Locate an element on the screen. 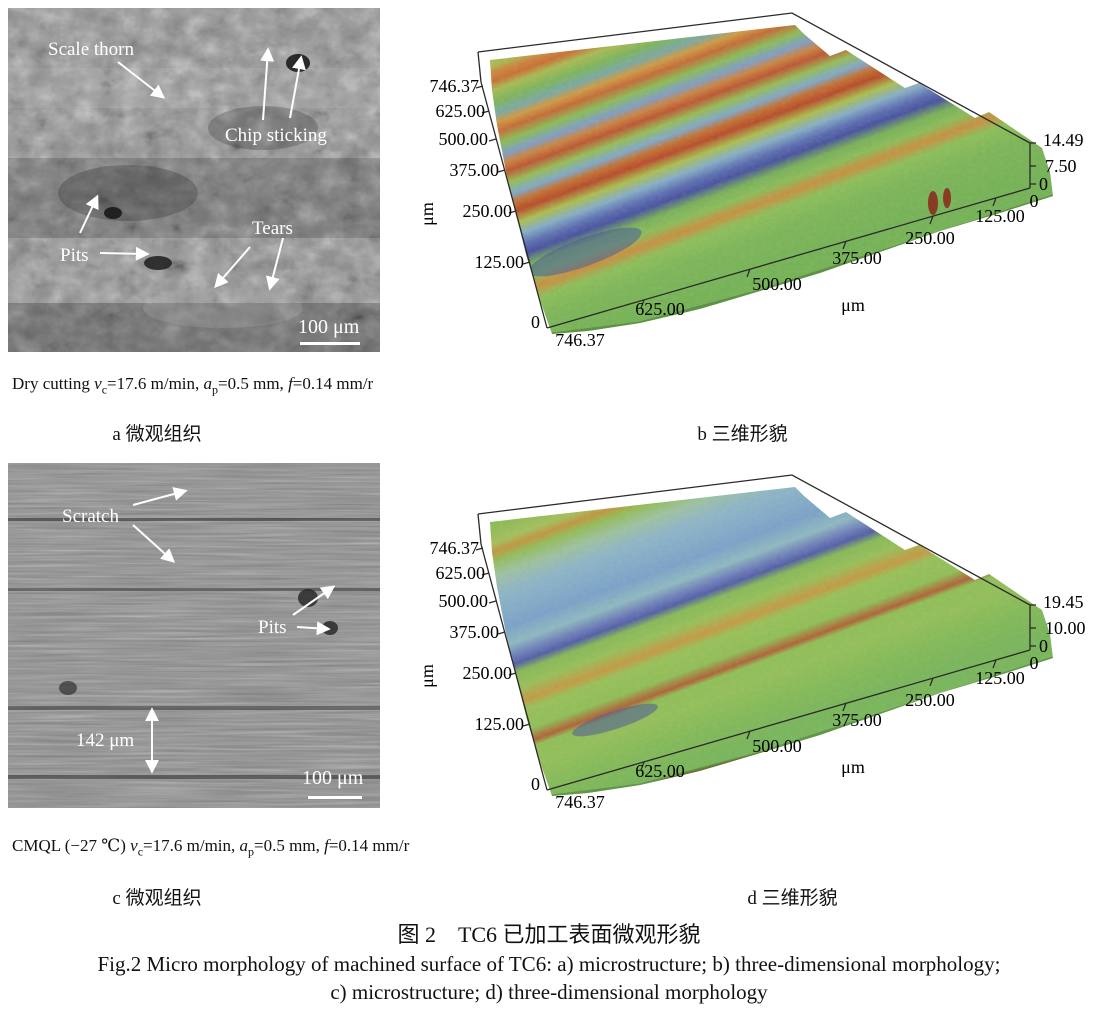 The image size is (1098, 1017). annotation-pits-a: Pits is located at coordinates (74, 255).